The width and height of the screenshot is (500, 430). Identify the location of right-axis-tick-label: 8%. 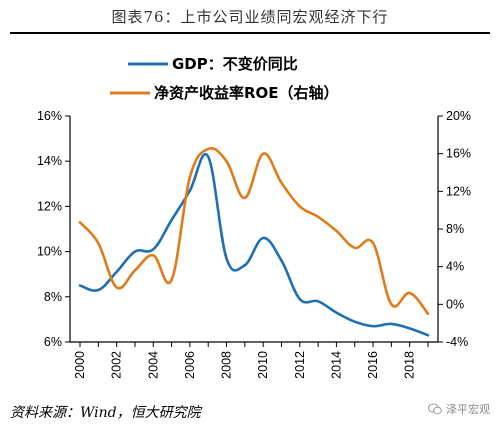
(455, 229).